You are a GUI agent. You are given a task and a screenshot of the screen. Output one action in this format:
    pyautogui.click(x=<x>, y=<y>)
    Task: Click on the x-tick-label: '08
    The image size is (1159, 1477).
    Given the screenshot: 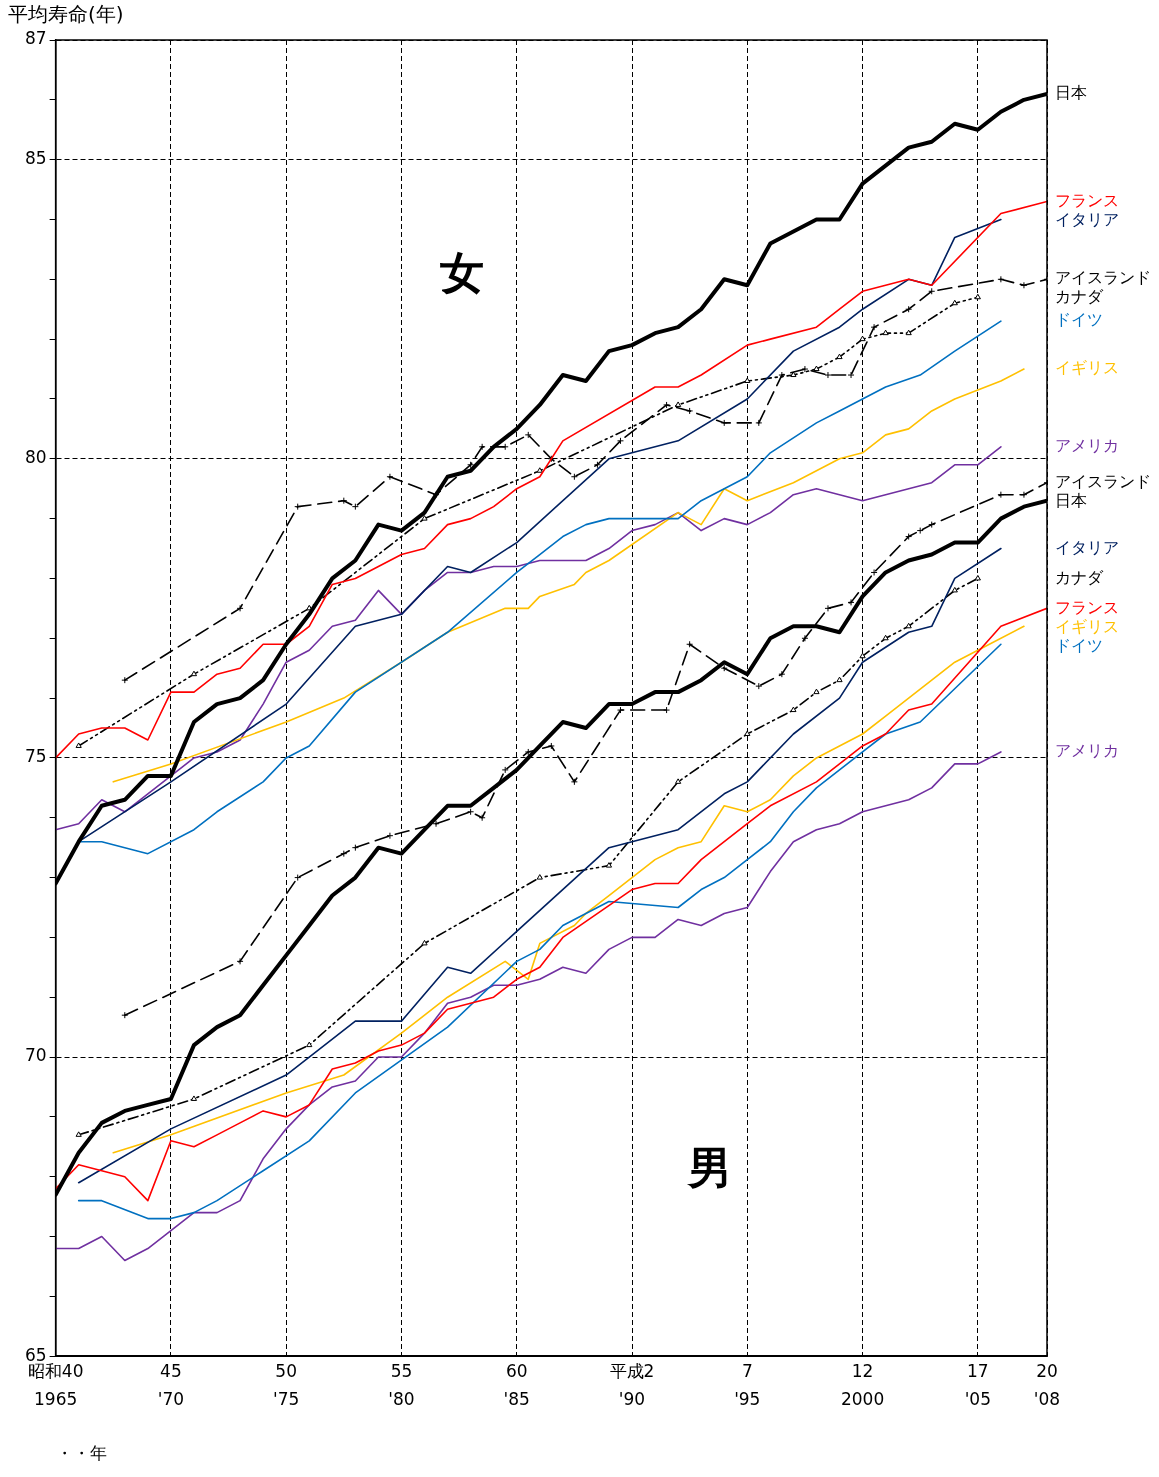 What is the action you would take?
    pyautogui.click(x=1047, y=1398)
    